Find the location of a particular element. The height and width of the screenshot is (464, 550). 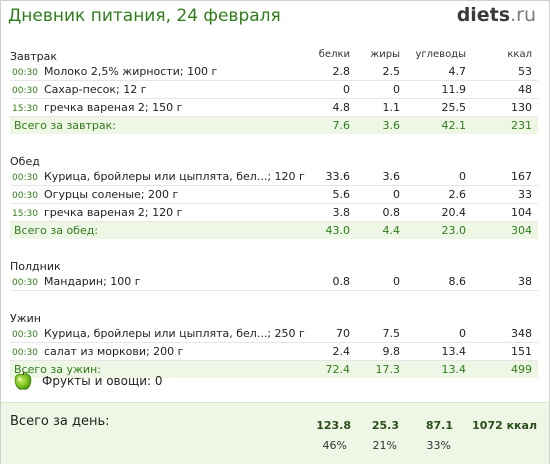

food-fat: 0.8 is located at coordinates (381, 212).